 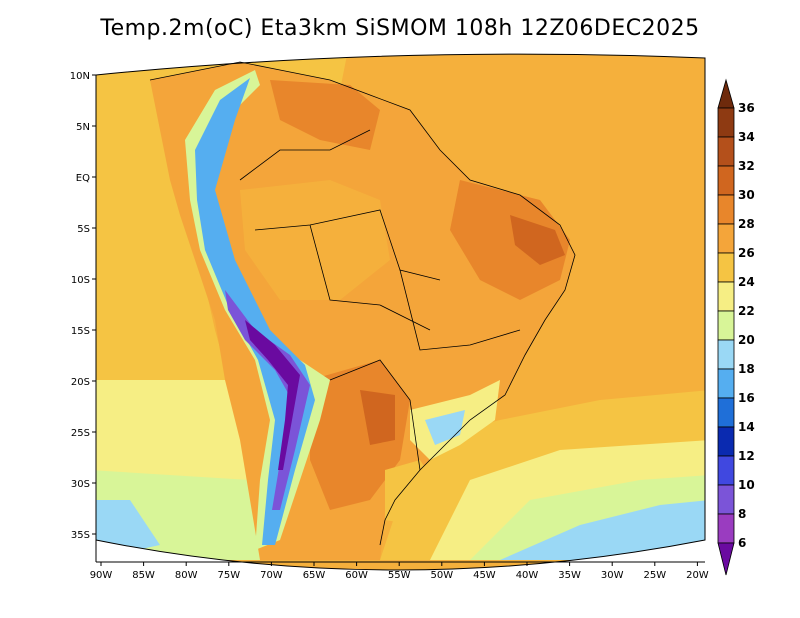 What do you see at coordinates (746, 311) in the screenshot?
I see `colorbar-label: 22` at bounding box center [746, 311].